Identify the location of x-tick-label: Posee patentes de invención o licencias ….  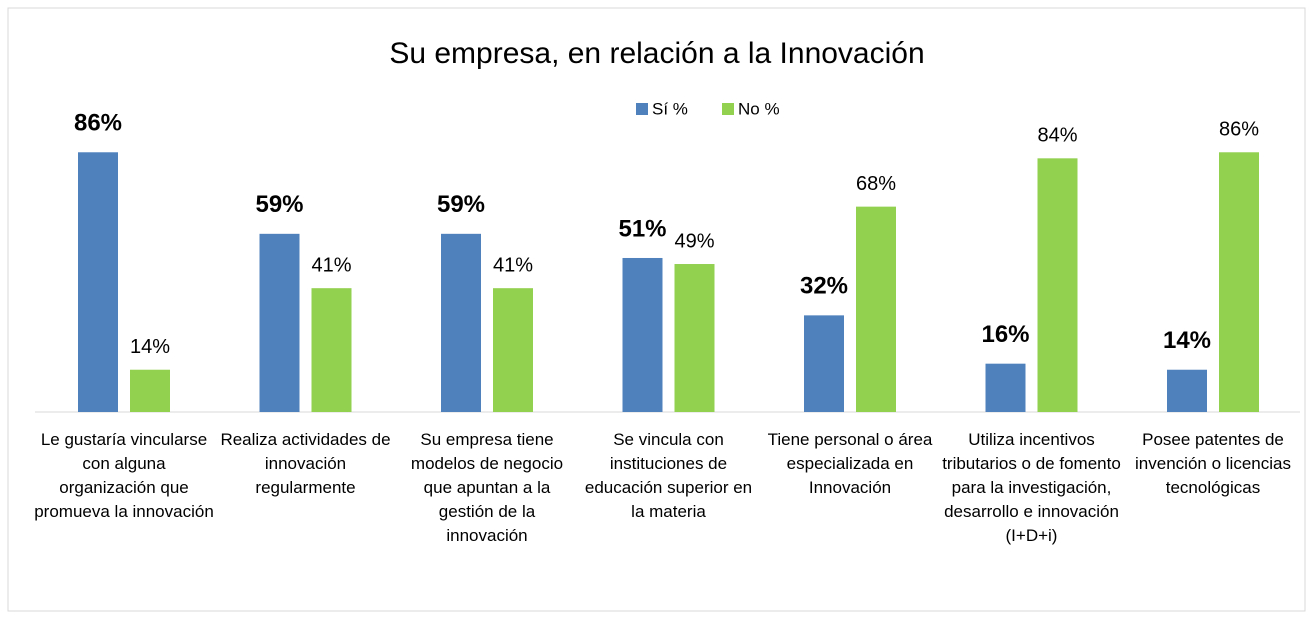
(1213, 463).